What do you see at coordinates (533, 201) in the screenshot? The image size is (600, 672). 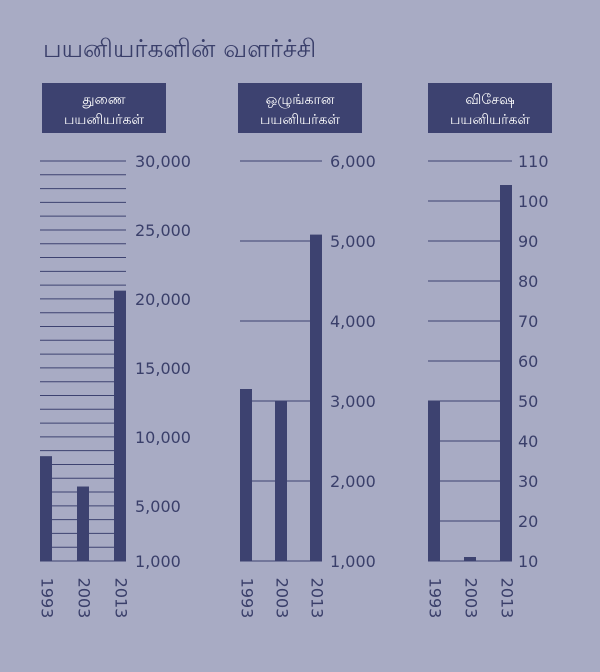 I see `y-tick-label: 100` at bounding box center [533, 201].